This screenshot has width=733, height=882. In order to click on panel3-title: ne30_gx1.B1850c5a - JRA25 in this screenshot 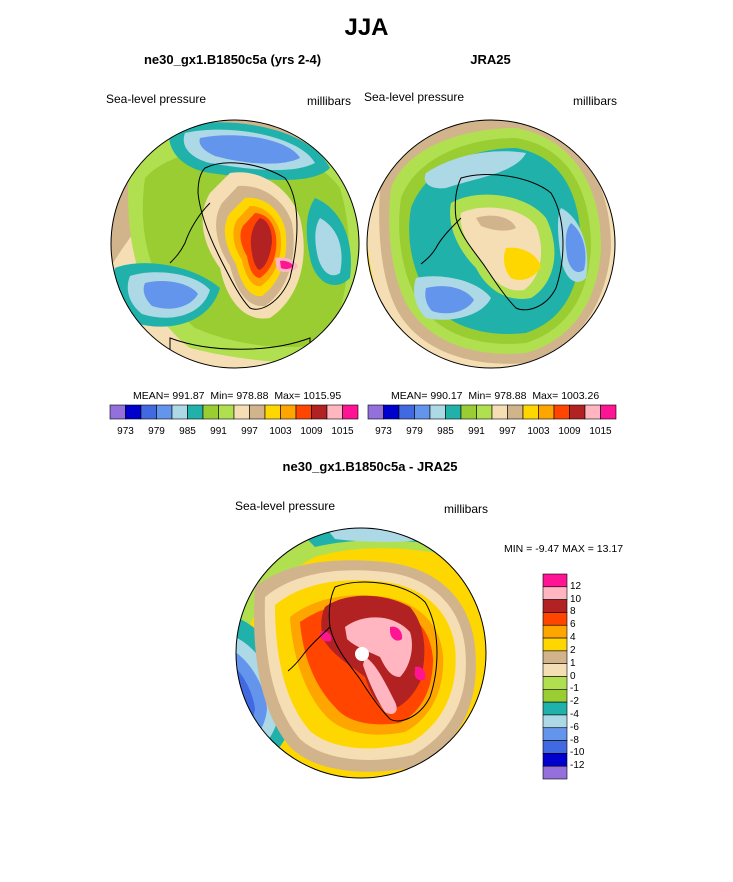, I will do `click(370, 466)`.